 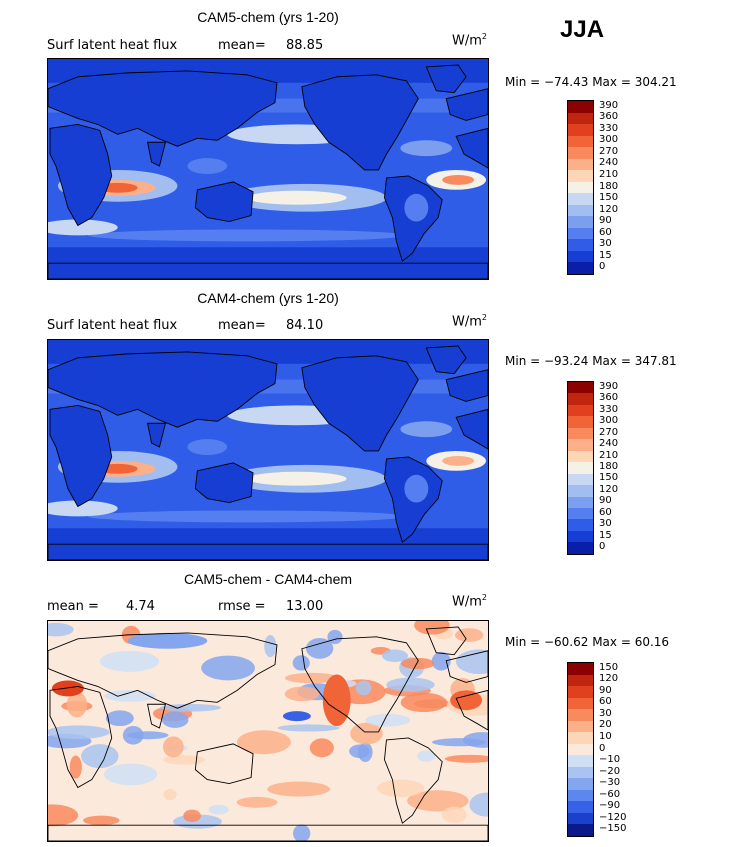 I want to click on colorbar-tick-label: −20, so click(x=610, y=771).